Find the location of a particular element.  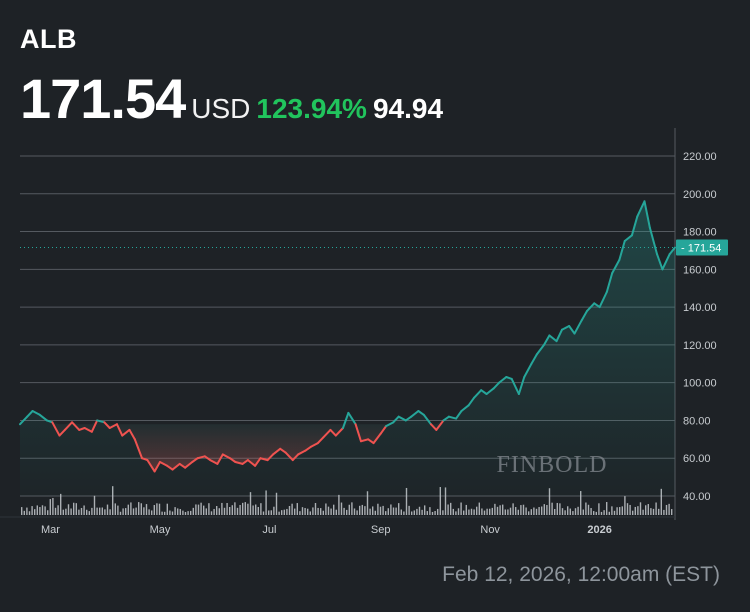

y-tick-label: 200.00 is located at coordinates (700, 195).